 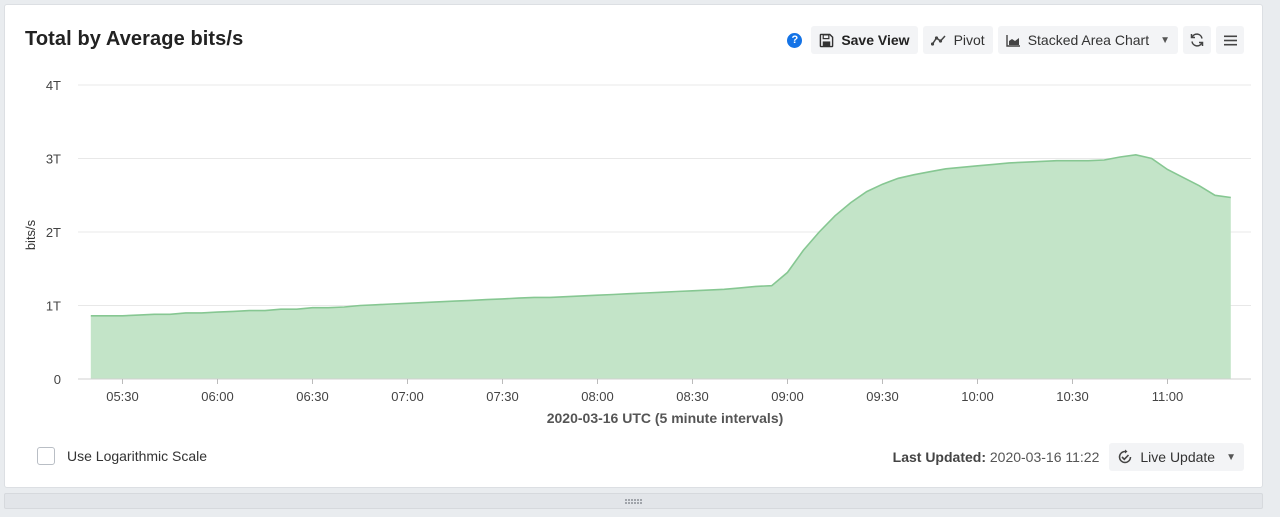 I want to click on y-tick-label: 3T, so click(x=53, y=159).